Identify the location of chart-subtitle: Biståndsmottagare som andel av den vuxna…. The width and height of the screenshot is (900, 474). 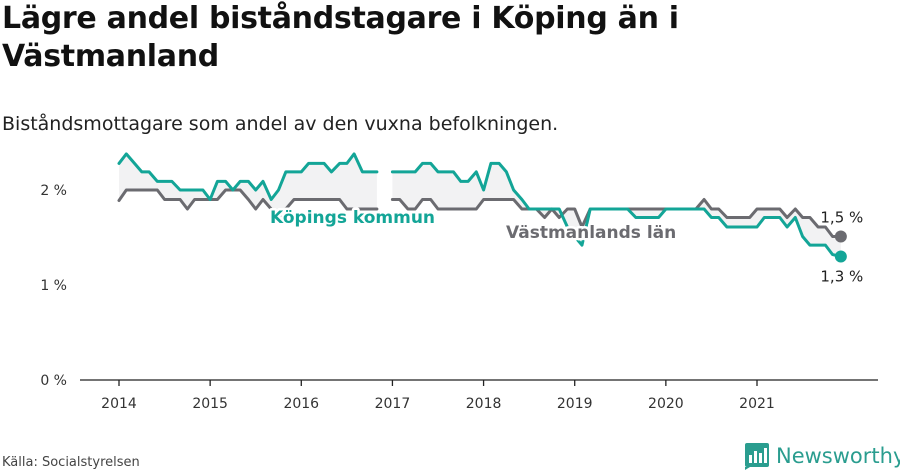
(280, 124).